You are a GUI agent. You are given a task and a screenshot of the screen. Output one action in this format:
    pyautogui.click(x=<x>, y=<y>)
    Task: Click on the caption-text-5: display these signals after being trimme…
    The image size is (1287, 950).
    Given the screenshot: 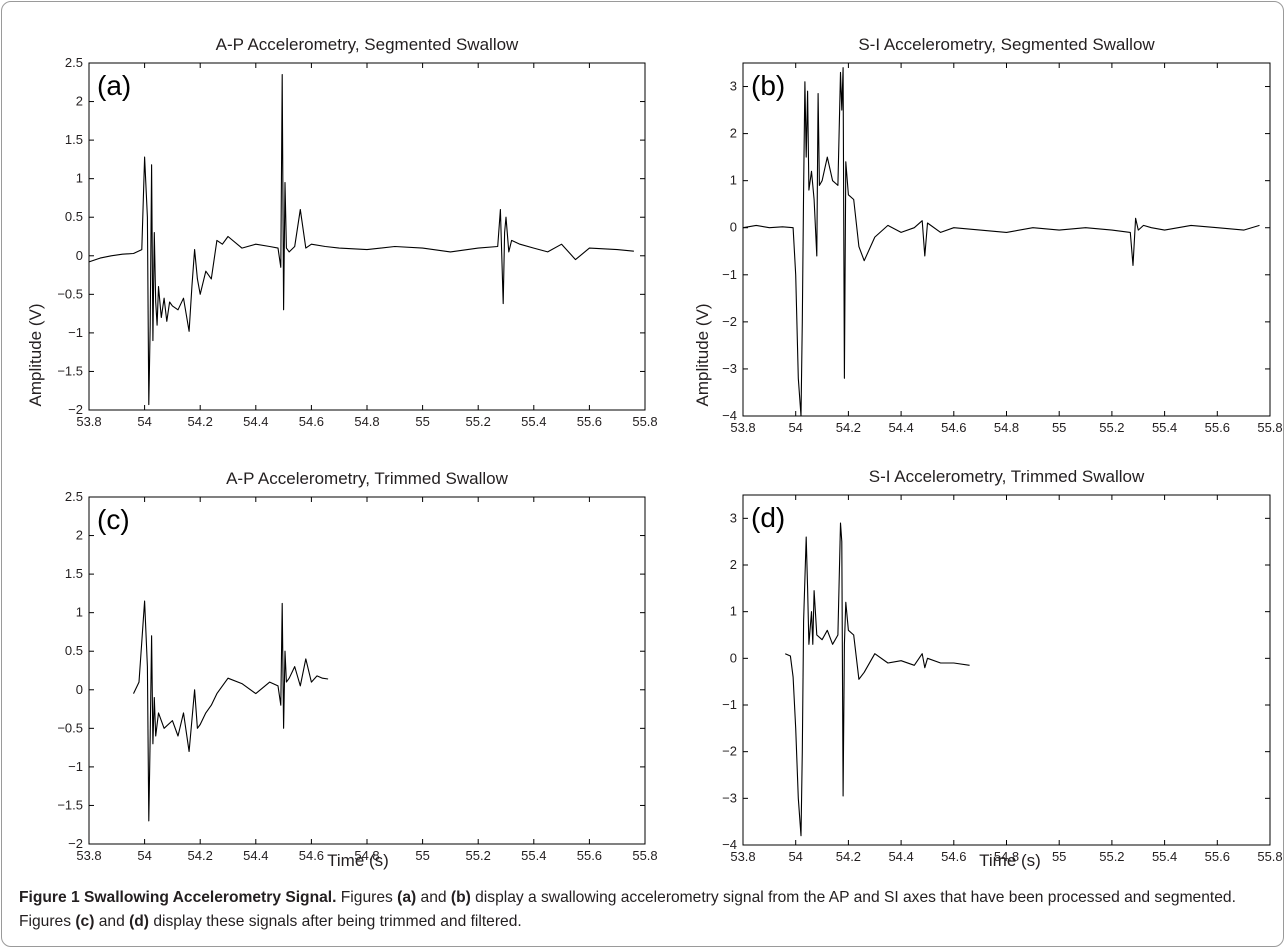 What is the action you would take?
    pyautogui.click(x=335, y=921)
    